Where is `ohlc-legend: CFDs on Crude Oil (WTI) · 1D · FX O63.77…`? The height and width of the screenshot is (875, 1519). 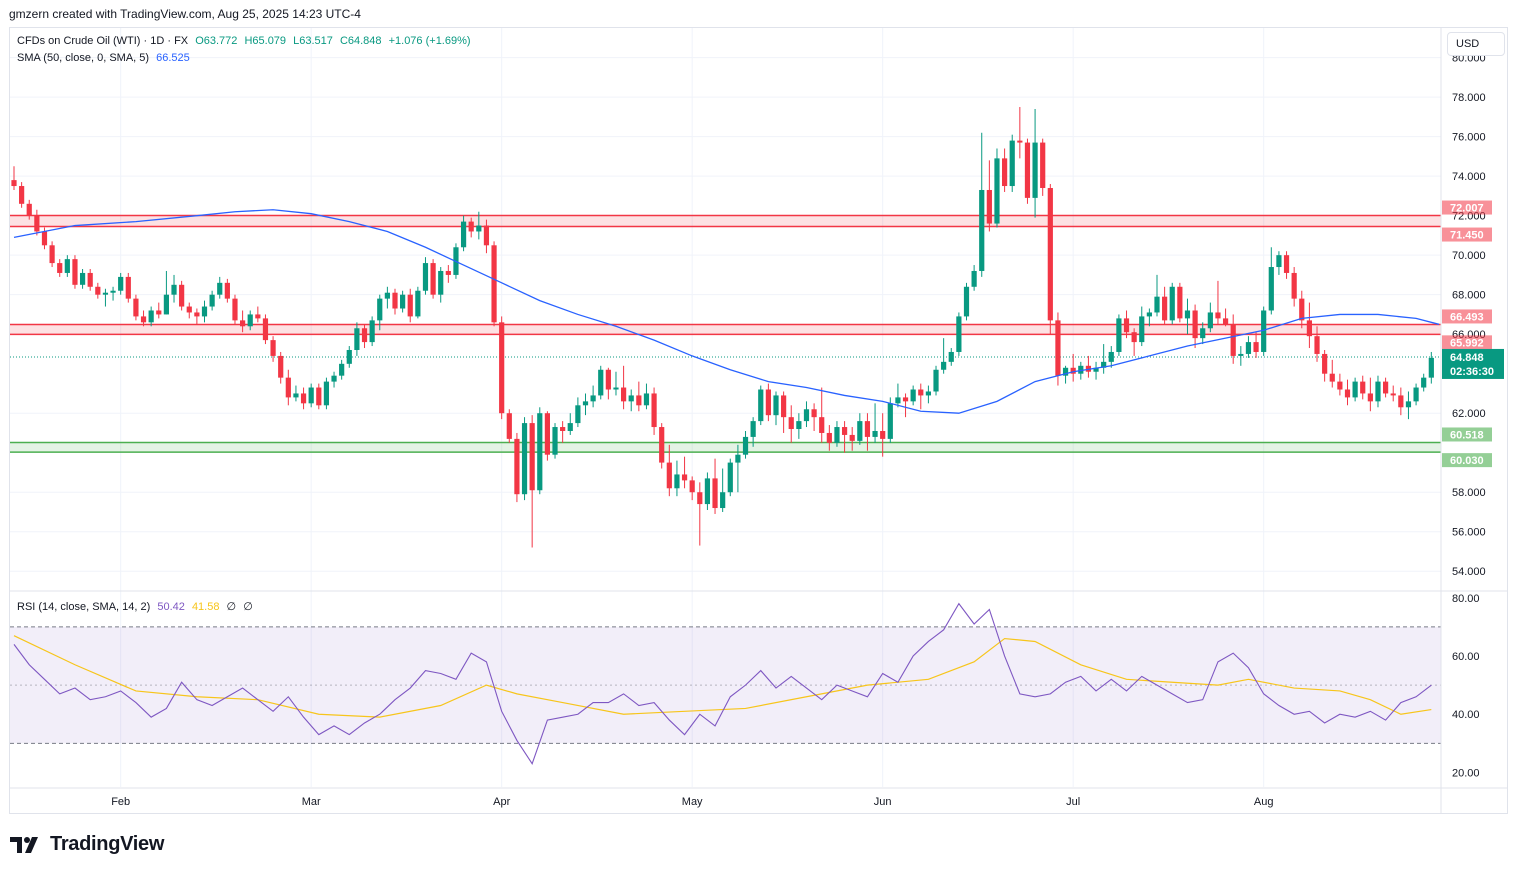 ohlc-legend: CFDs on Crude Oil (WTI) · 1D · FX O63.77… is located at coordinates (246, 41).